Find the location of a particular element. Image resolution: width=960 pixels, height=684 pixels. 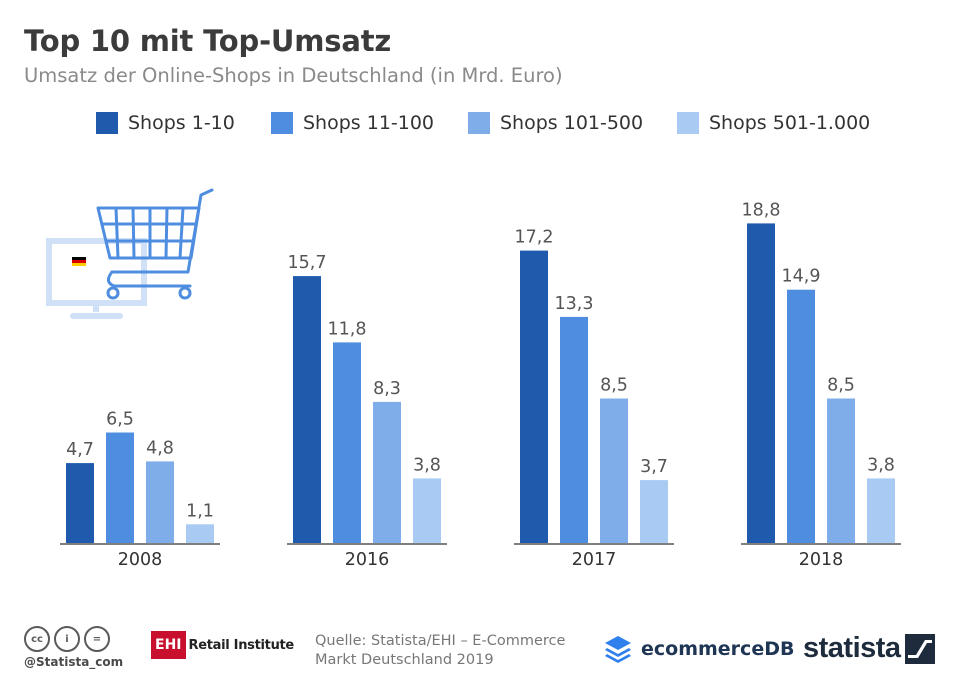

category-label: 2018 is located at coordinates (821, 560).